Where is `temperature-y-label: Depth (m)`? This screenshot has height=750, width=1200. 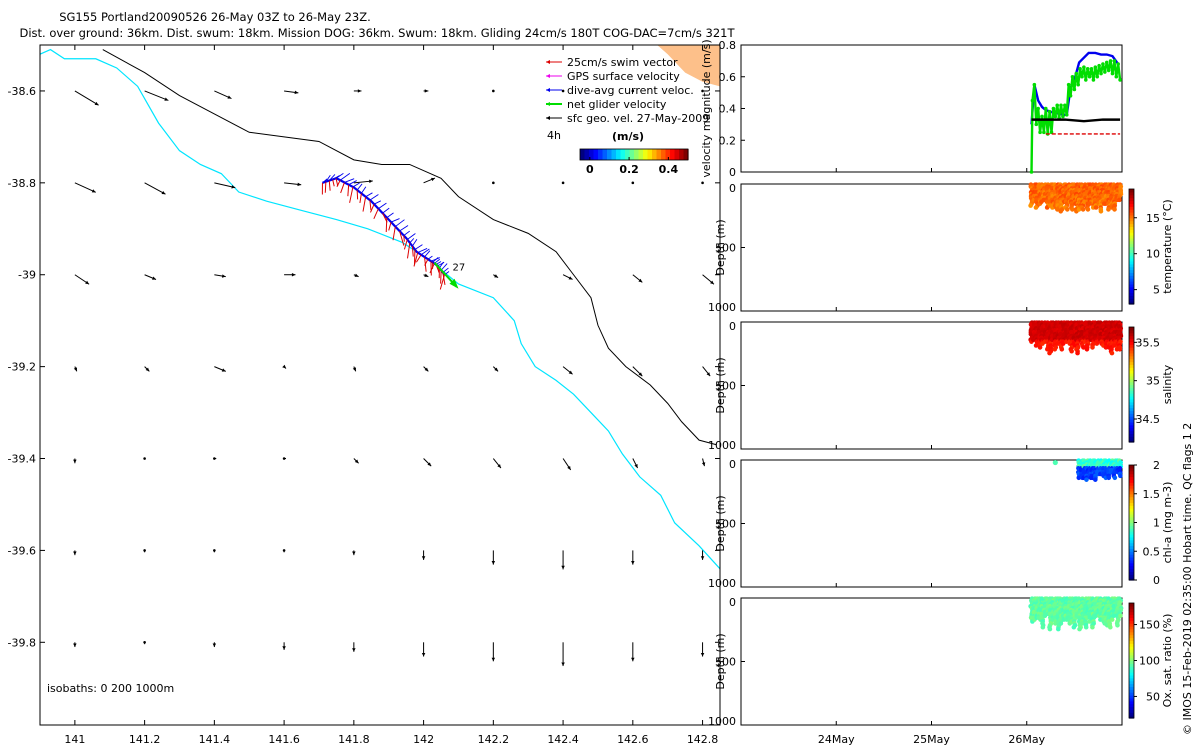 temperature-y-label: Depth (m) is located at coordinates (720, 247).